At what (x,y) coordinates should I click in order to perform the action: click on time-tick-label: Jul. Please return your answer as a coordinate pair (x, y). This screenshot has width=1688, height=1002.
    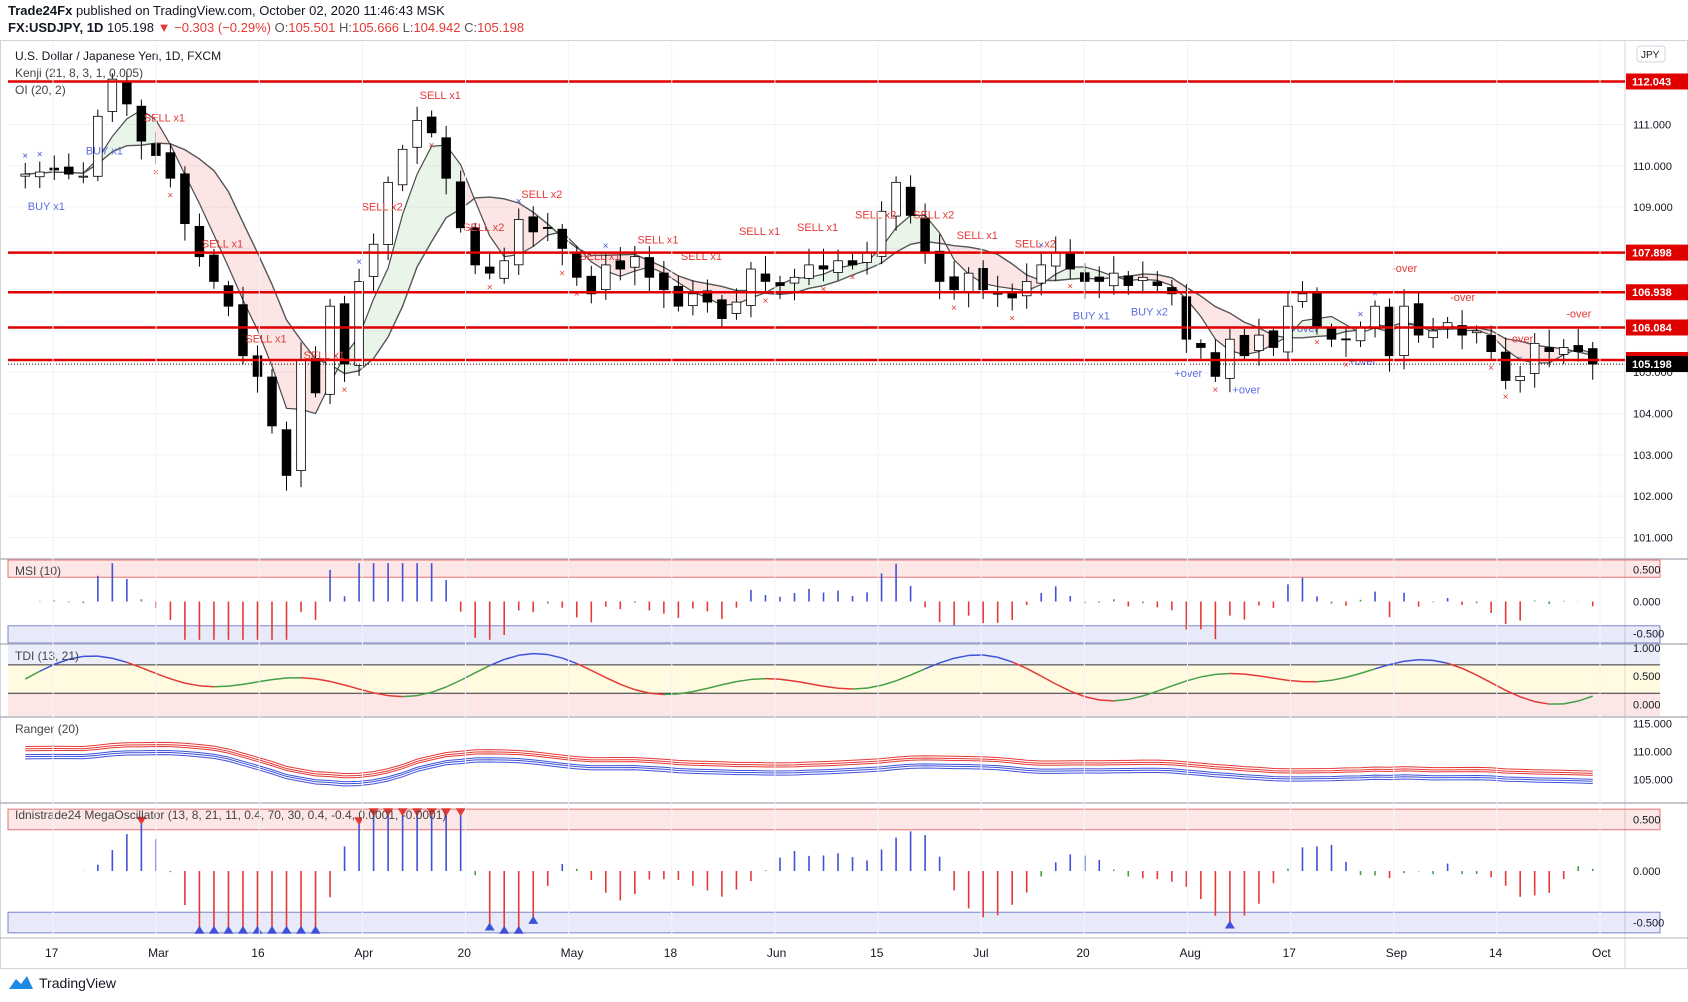
    Looking at the image, I should click on (980, 953).